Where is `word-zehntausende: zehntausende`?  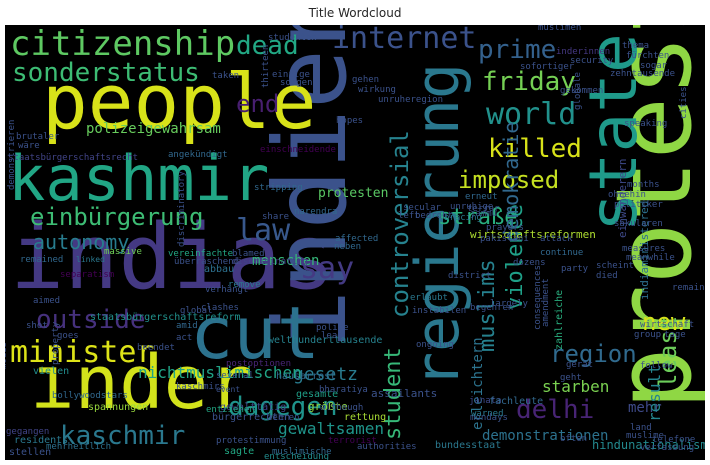 word-zehntausende: zehntausende is located at coordinates (642, 74).